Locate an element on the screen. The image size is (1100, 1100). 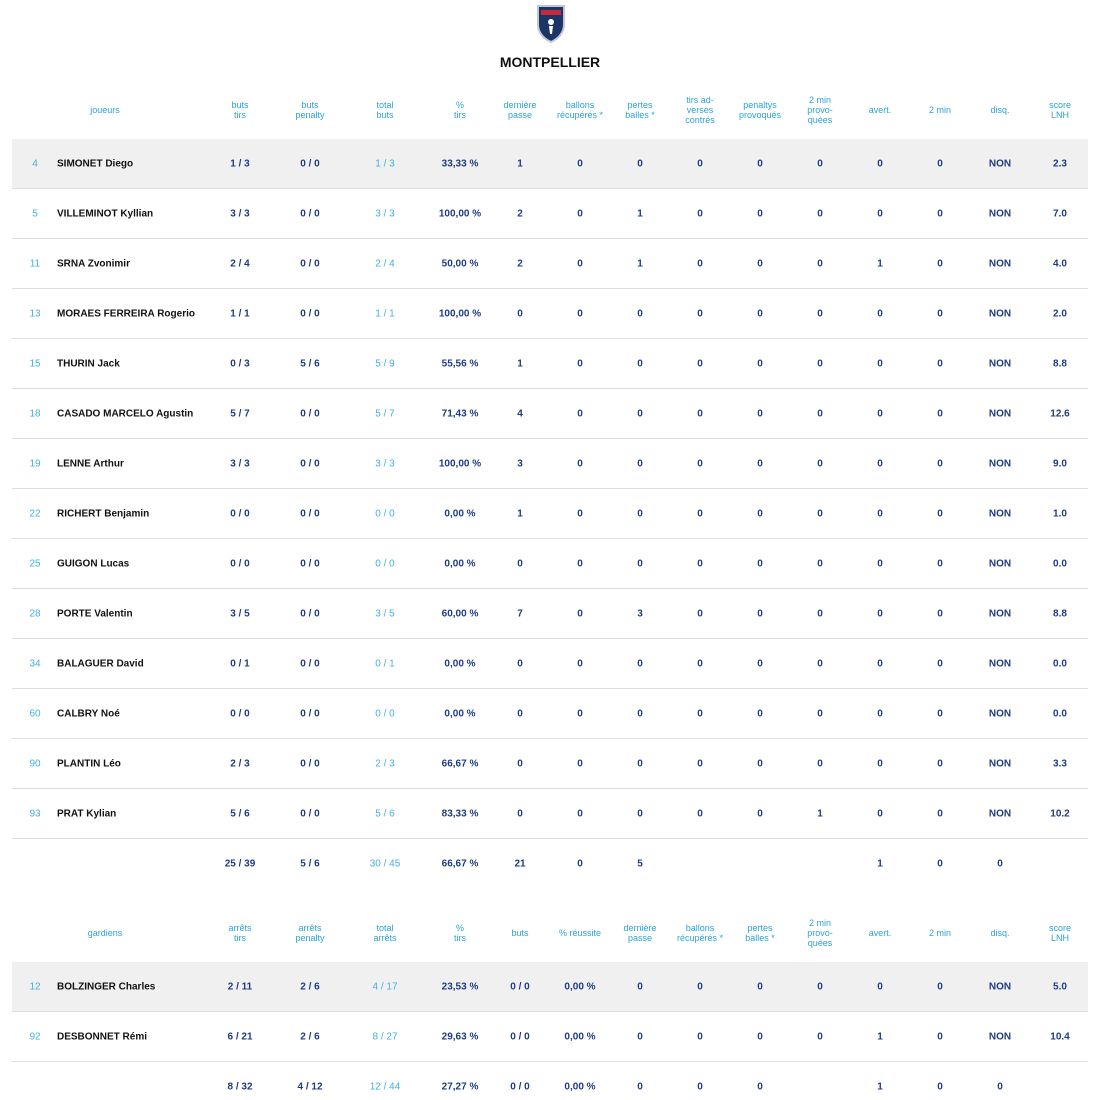
total-cell: 0 / 0 is located at coordinates (520, 1087).